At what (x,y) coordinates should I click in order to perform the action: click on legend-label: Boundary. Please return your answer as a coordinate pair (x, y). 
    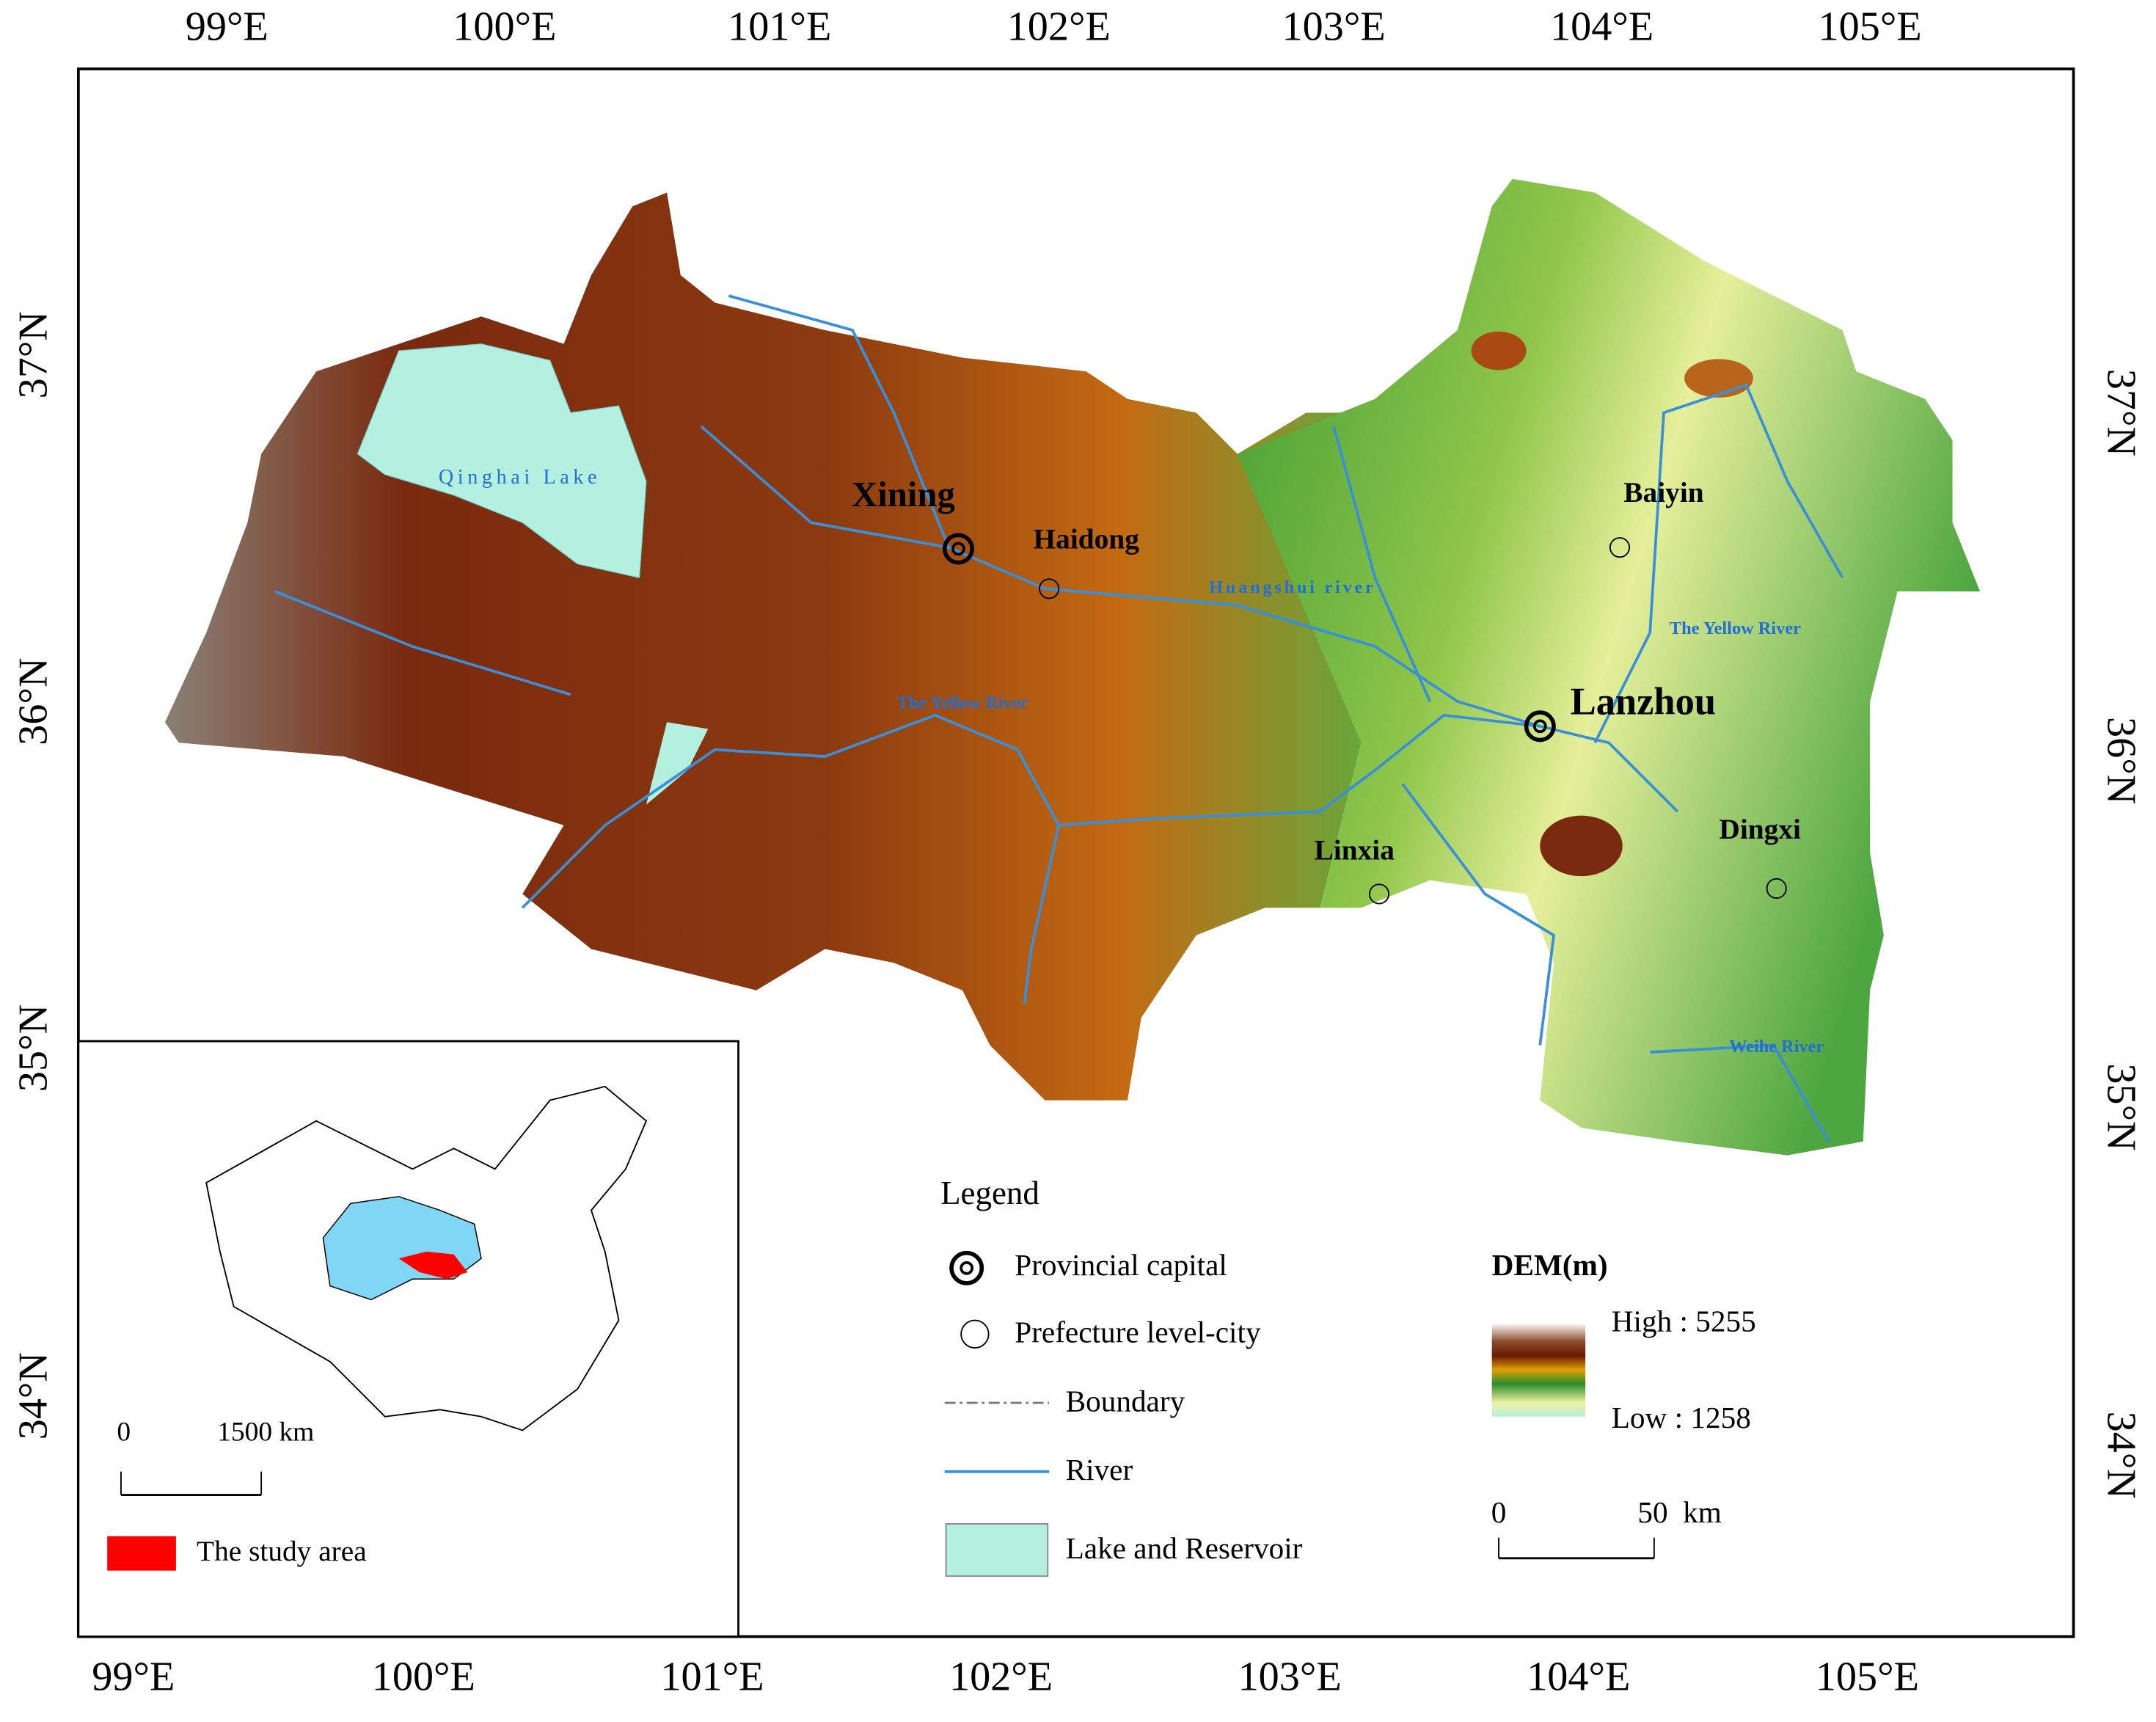
    Looking at the image, I should click on (1125, 1401).